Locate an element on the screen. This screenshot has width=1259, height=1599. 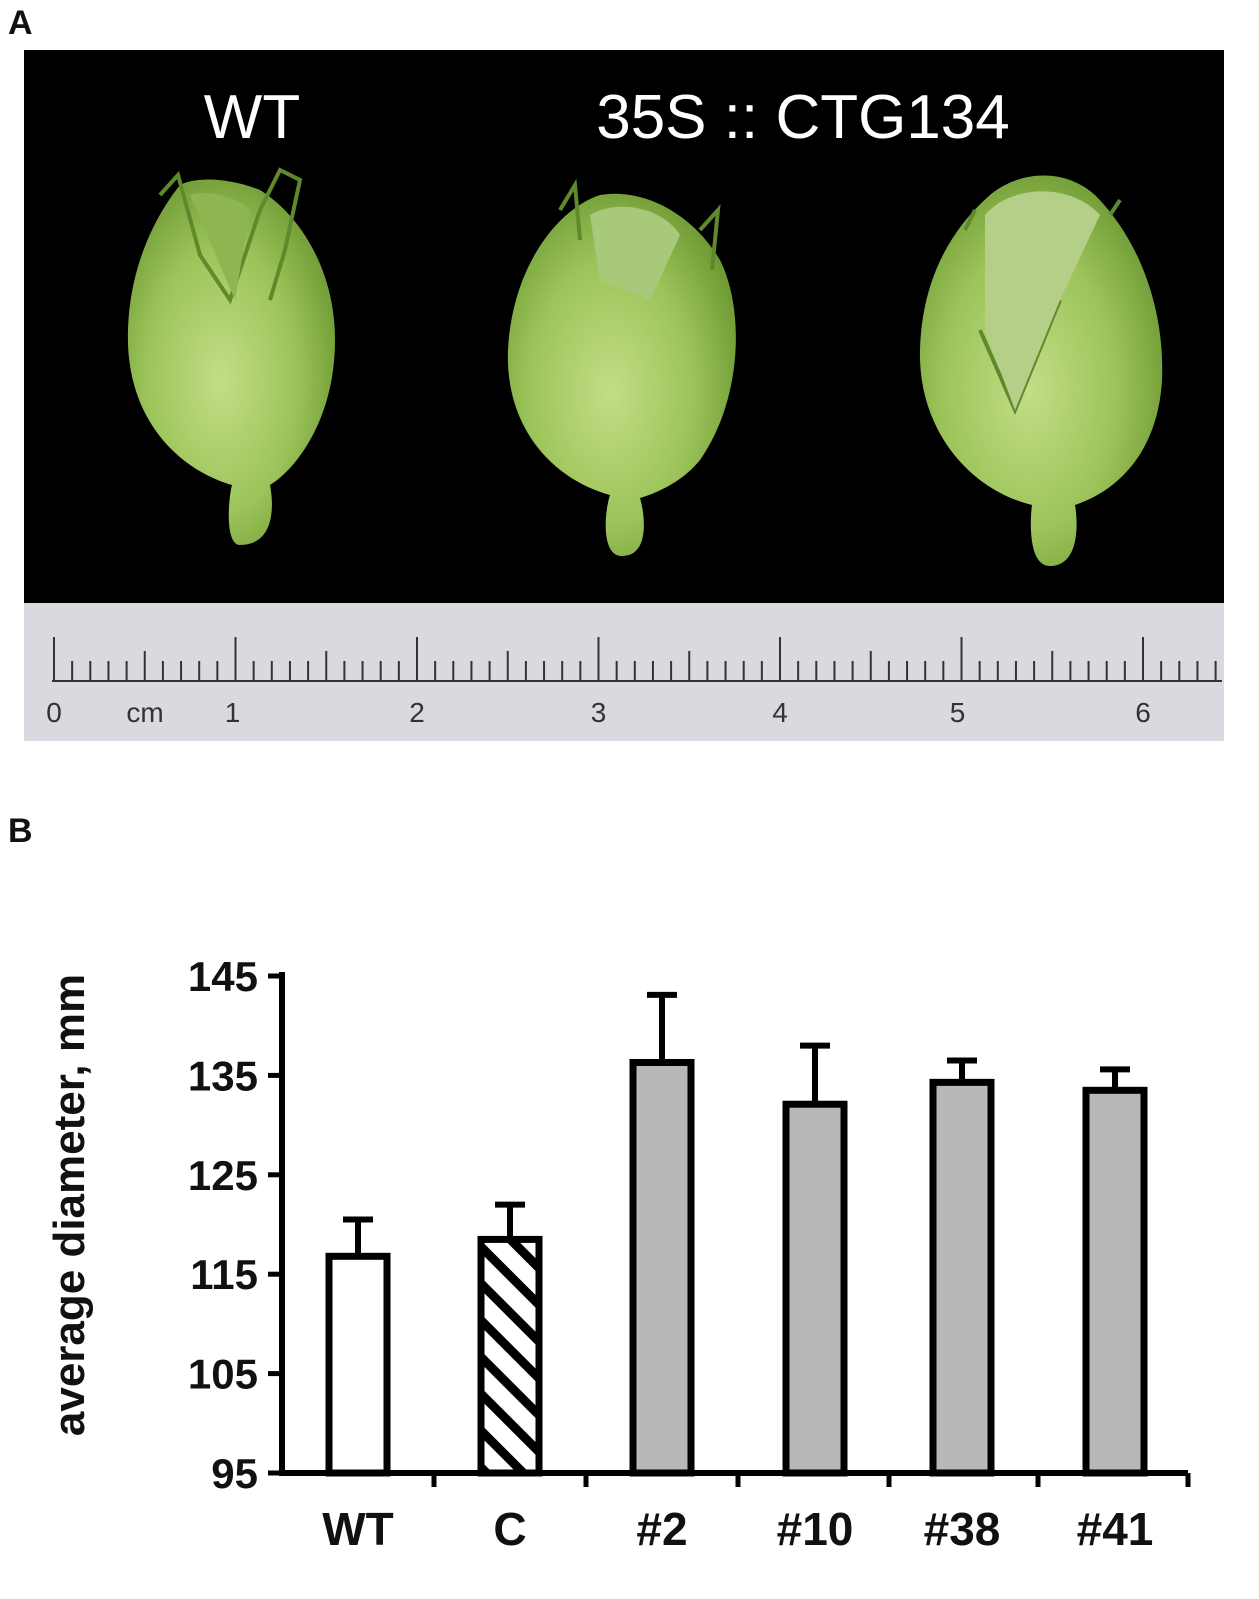
ruler-numbers: 0 1 2 3 4 5 6 is located at coordinates (598, 712).